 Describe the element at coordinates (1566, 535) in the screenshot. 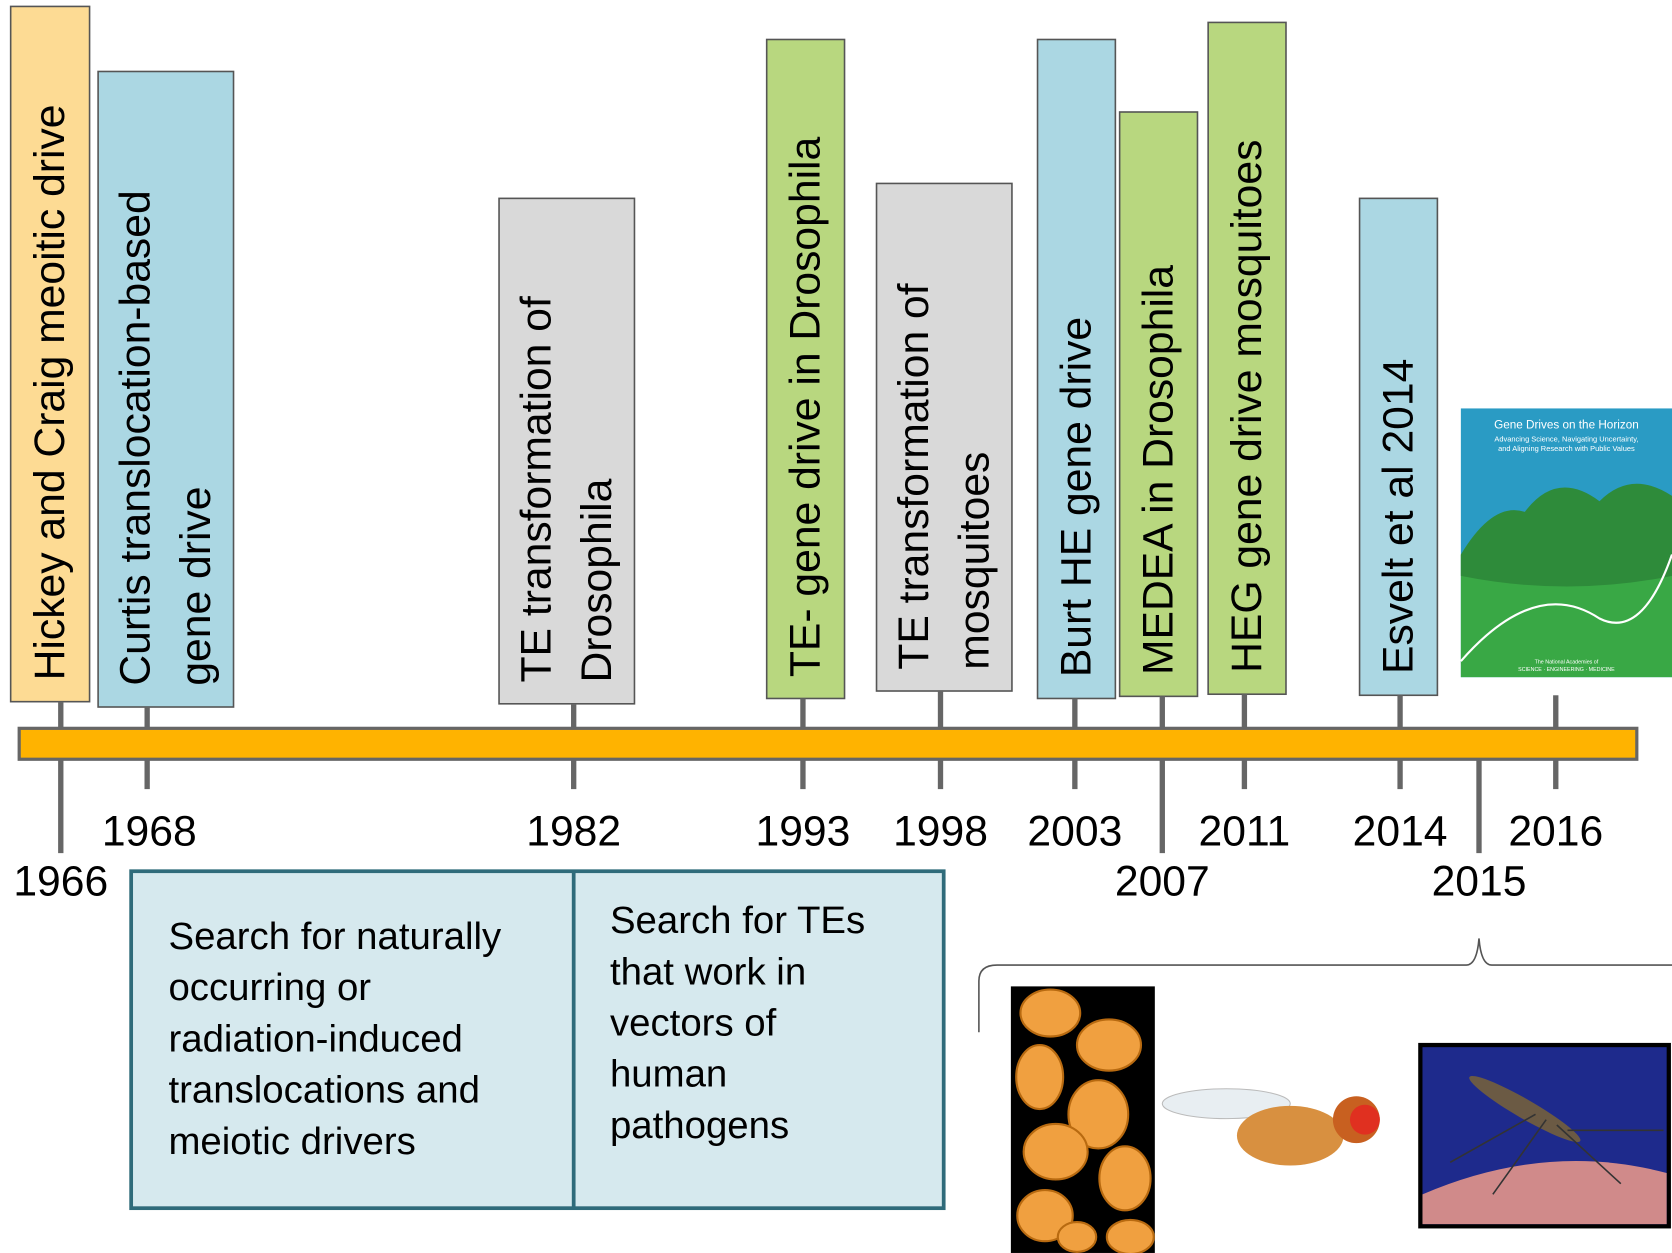

I see `book-trees` at that location.